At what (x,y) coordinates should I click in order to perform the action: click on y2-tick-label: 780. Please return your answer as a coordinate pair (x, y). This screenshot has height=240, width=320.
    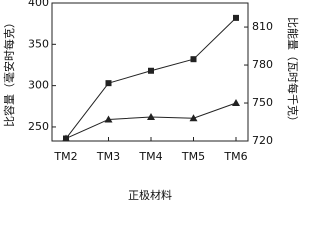
    Looking at the image, I should click on (262, 64).